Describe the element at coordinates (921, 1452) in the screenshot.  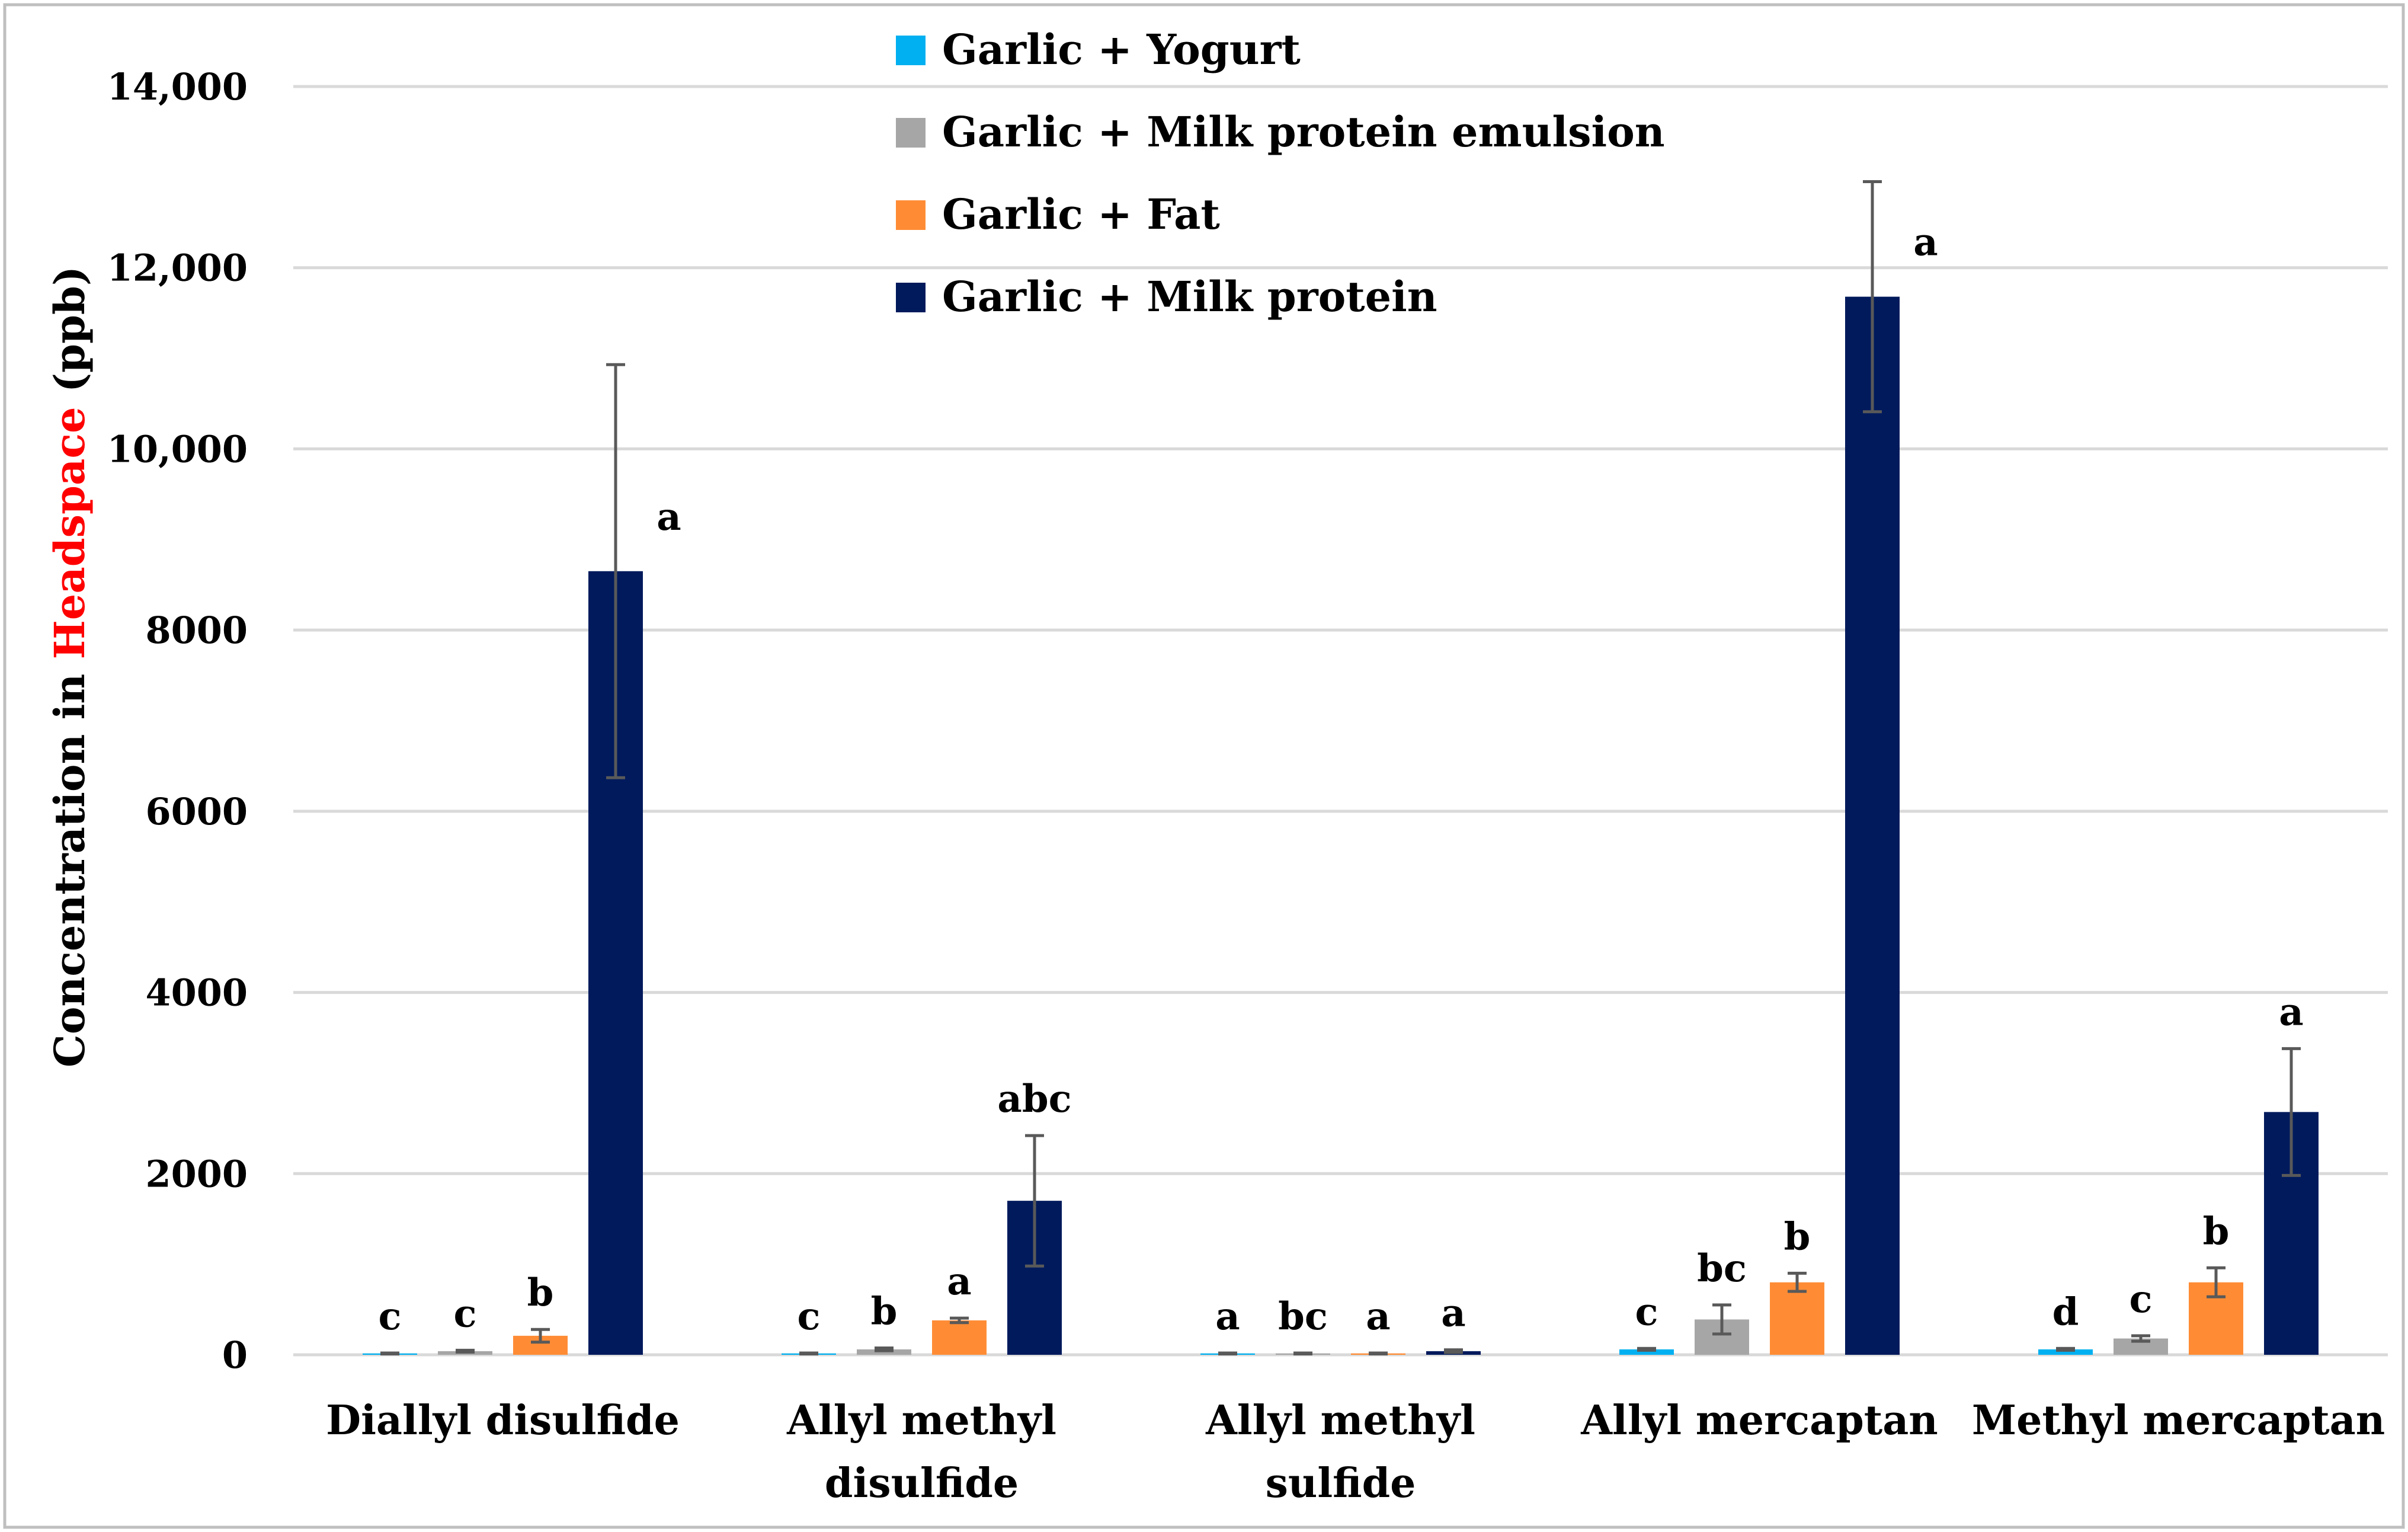
I see `x-category-label: Allyl methyl disulfide` at that location.